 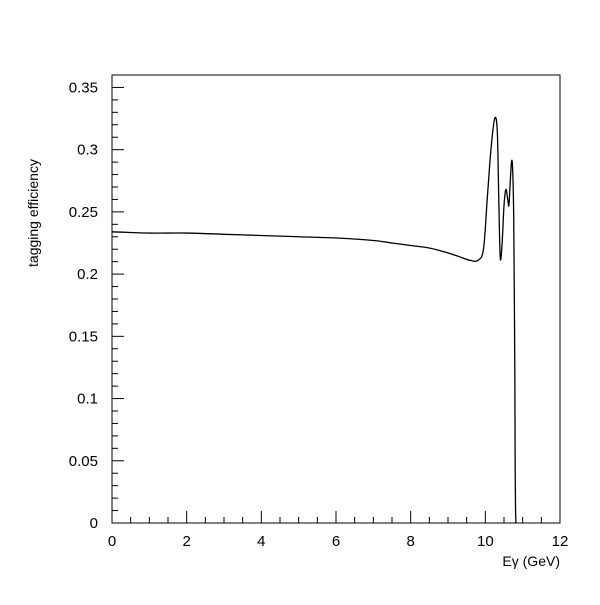 I want to click on x-tick-label: 4, so click(x=261, y=541).